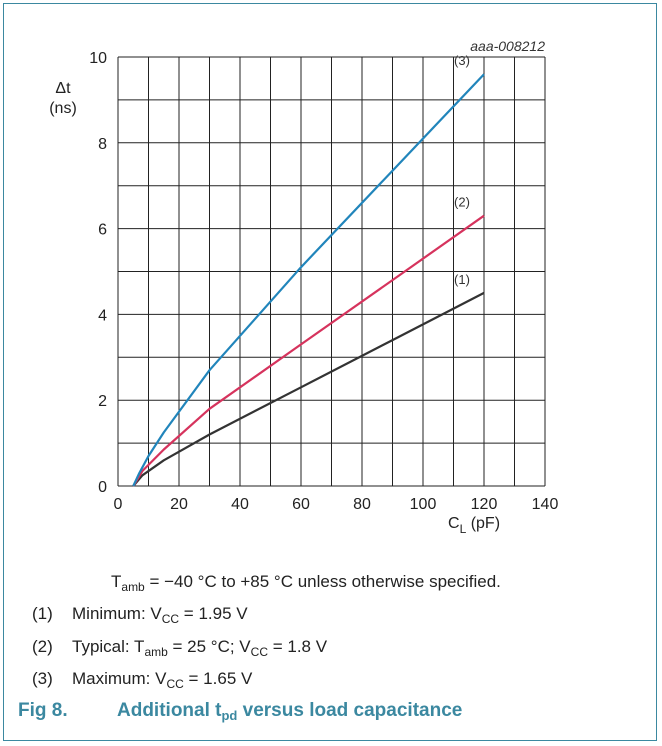 Image resolution: width=662 pixels, height=746 pixels. What do you see at coordinates (240, 504) in the screenshot?
I see `x-tick-label: 40` at bounding box center [240, 504].